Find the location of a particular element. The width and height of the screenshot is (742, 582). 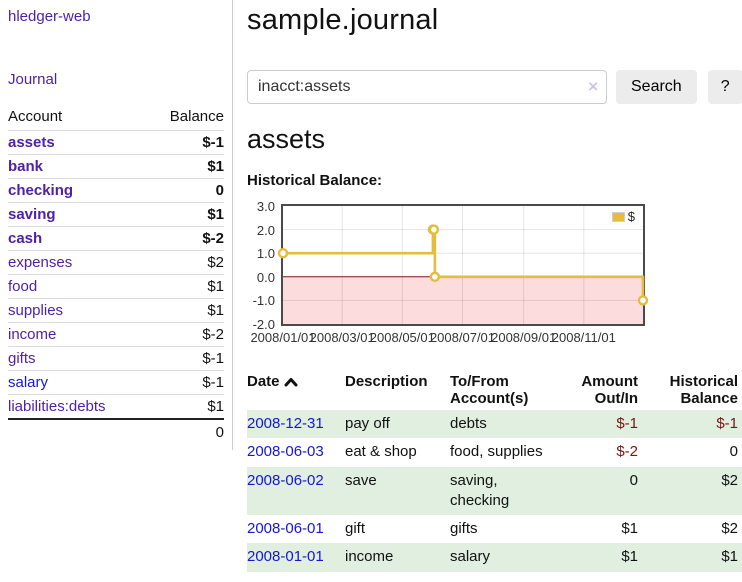

search-box: × is located at coordinates (427, 87).